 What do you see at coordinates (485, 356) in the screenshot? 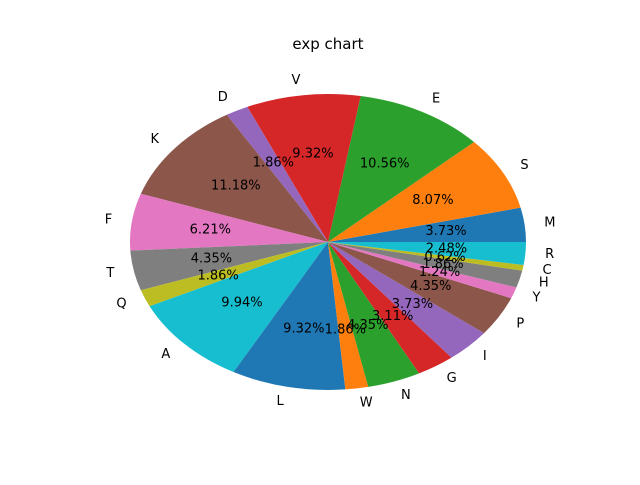
I see `category-label-I: I` at bounding box center [485, 356].